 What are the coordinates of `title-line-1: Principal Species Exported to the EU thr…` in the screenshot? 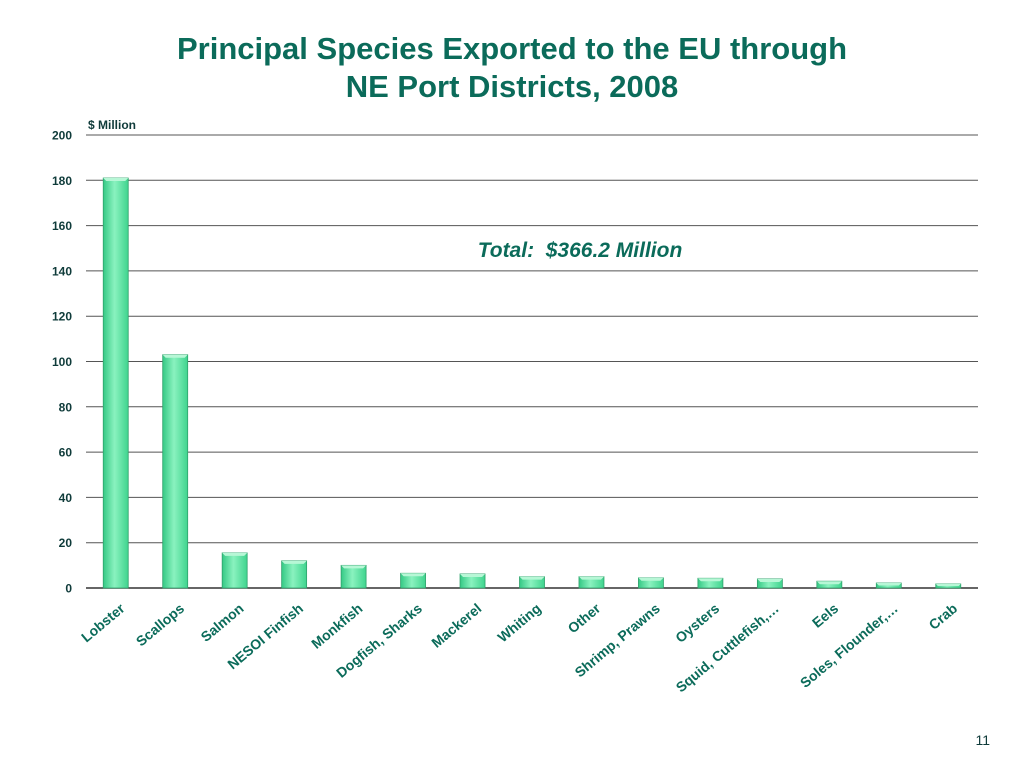 It's located at (512, 48).